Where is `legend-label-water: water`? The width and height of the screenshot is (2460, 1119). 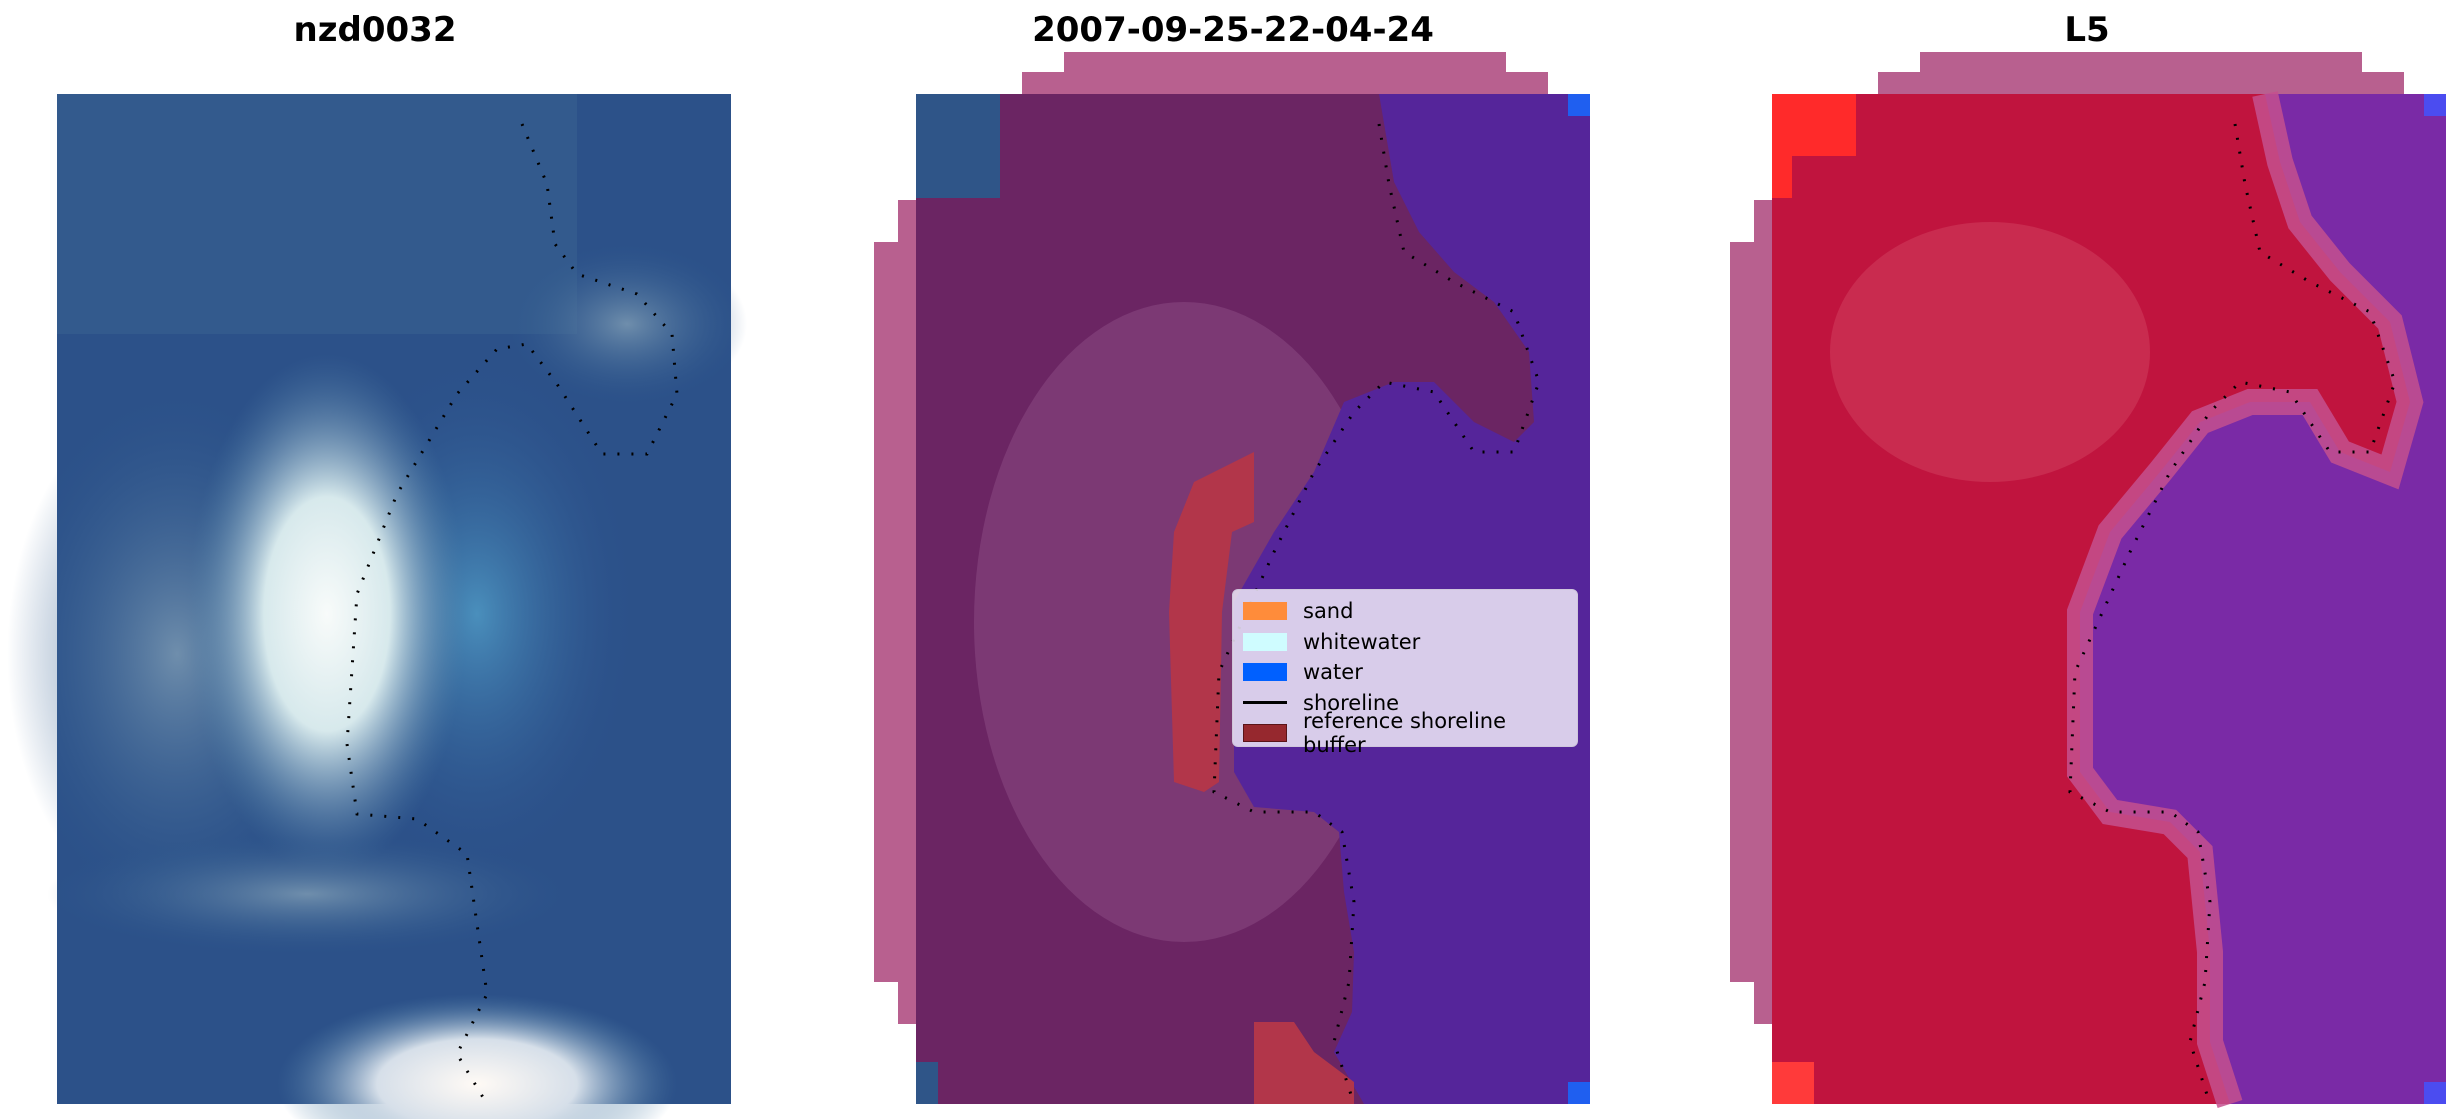 legend-label-water: water is located at coordinates (1333, 672).